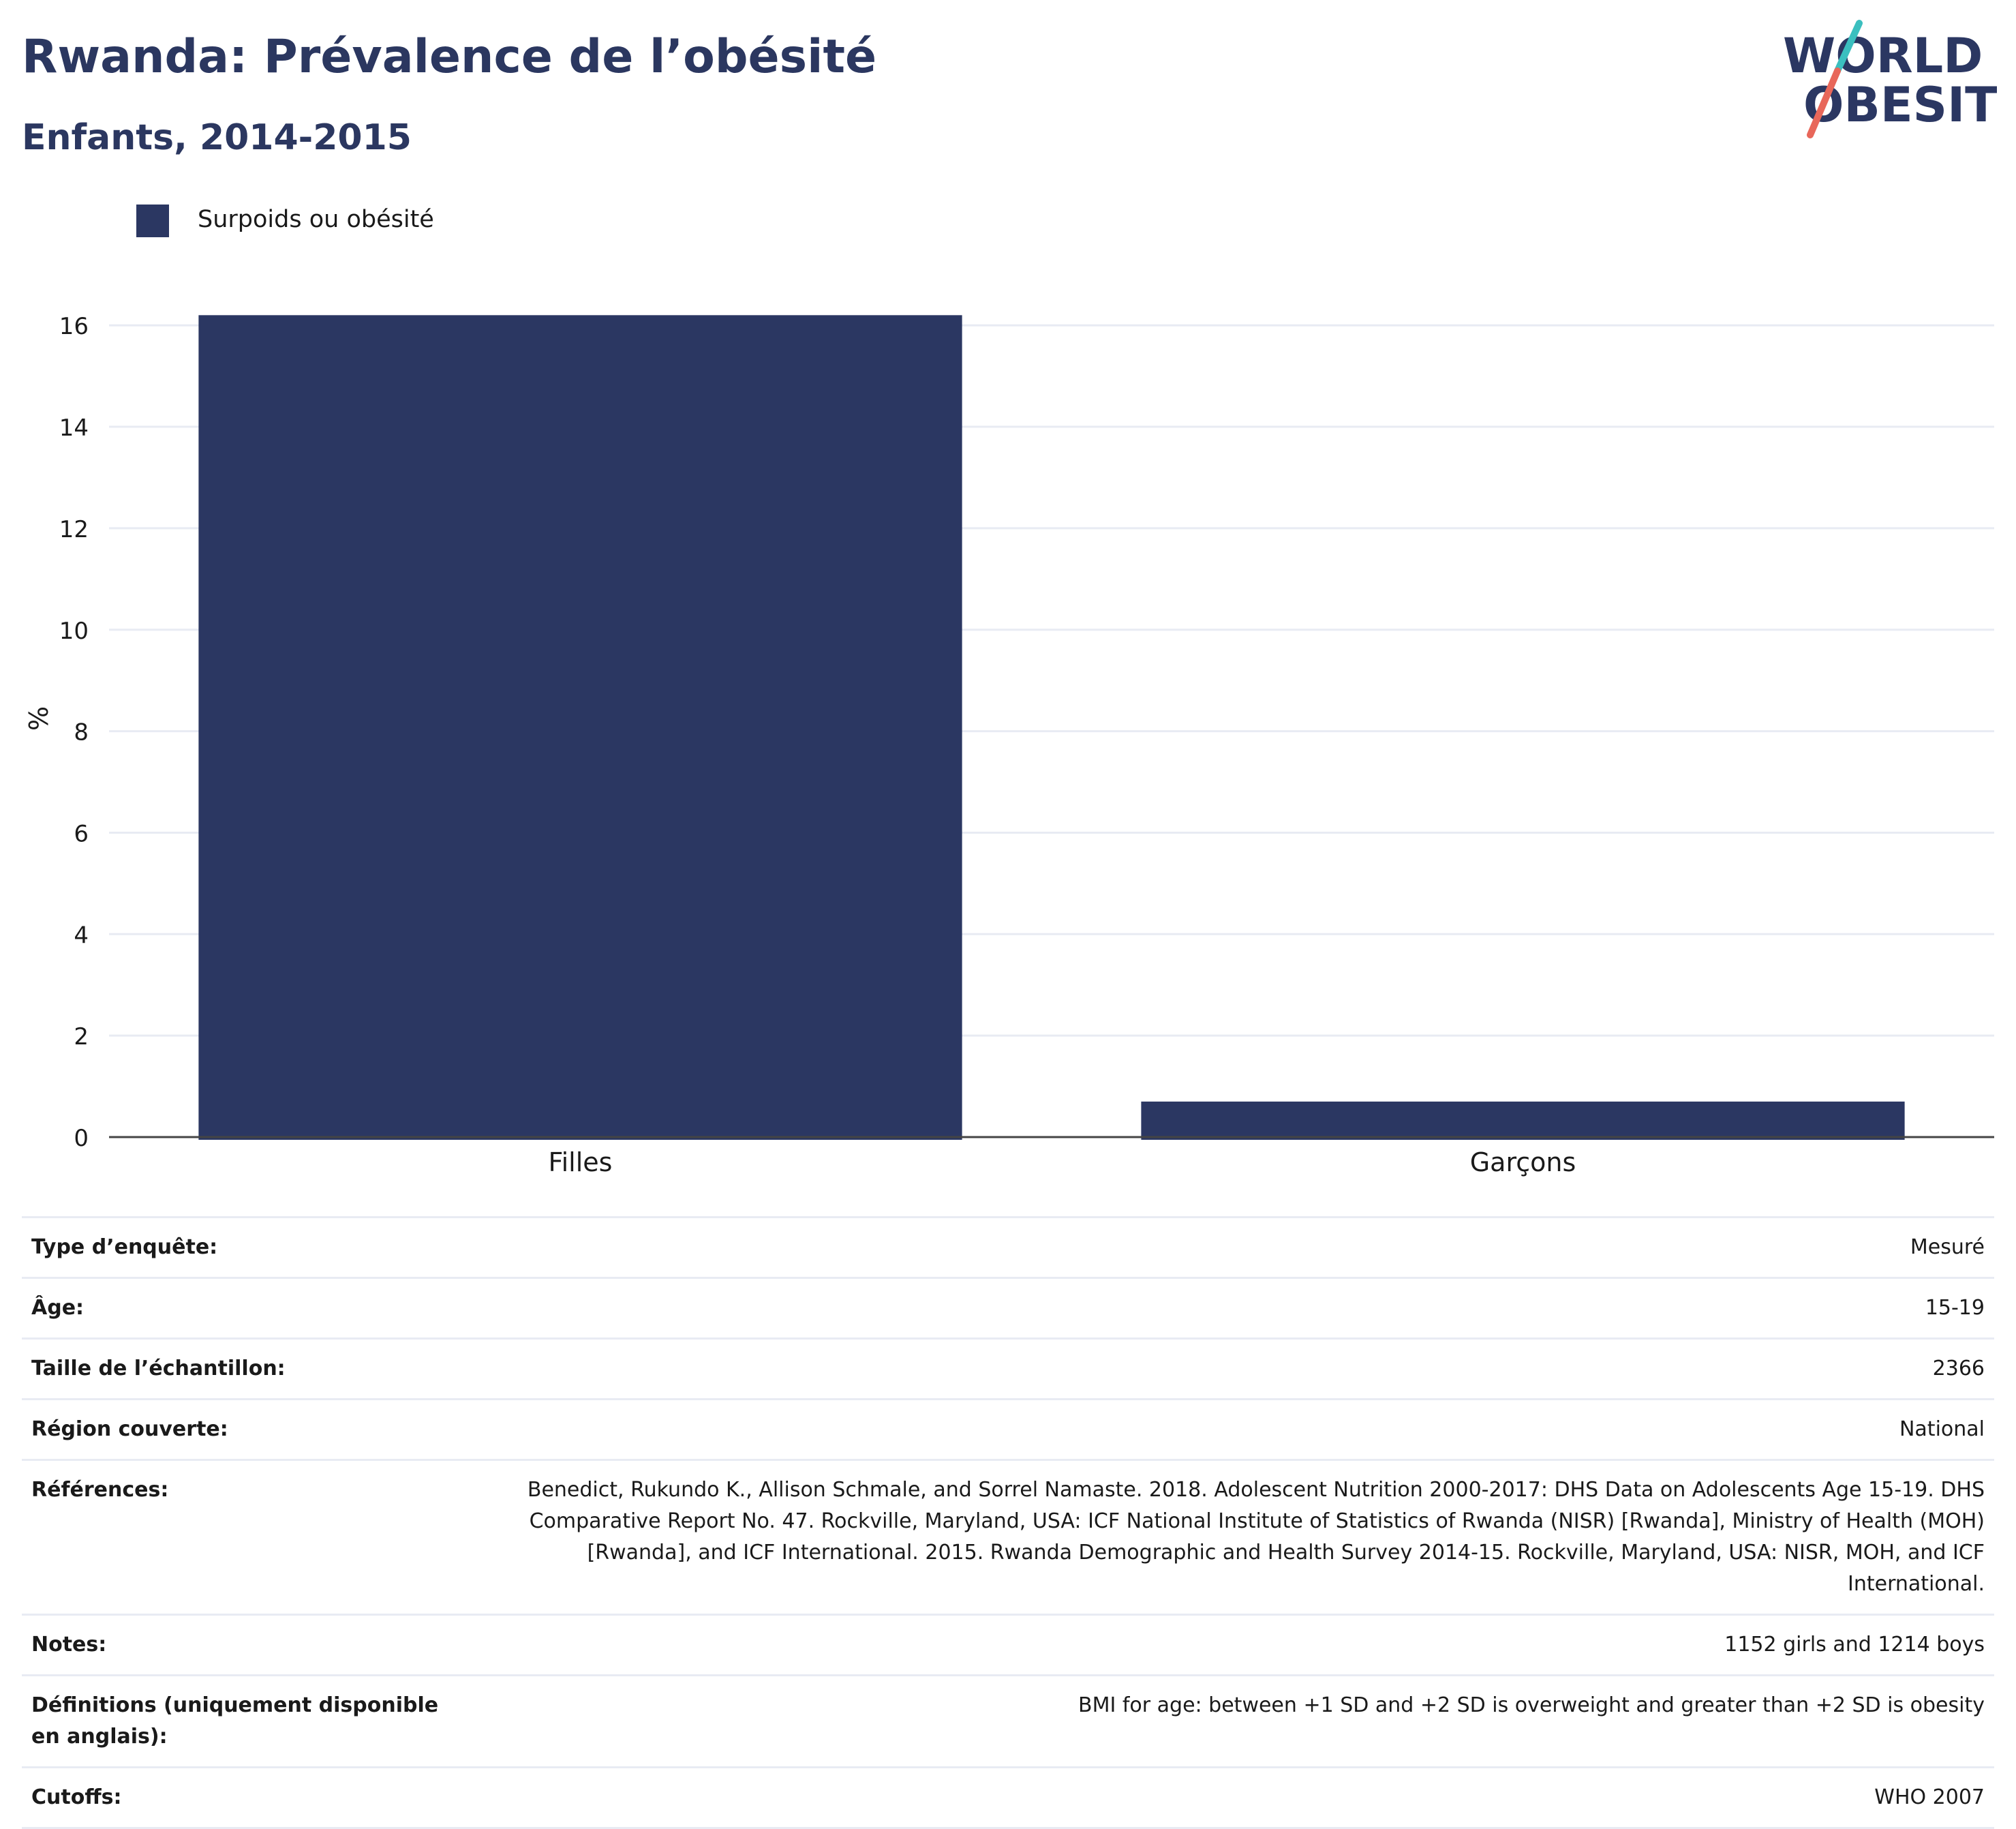  I want to click on info-label: Type d’enquête:, so click(246, 1247).